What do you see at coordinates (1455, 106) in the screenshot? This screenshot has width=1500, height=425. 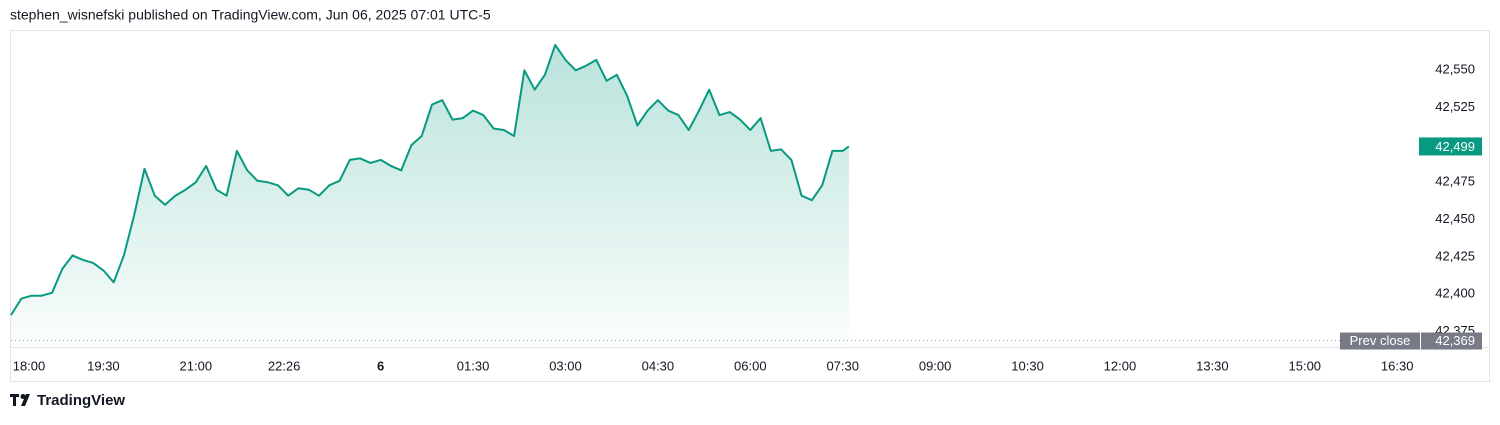 I see `y-tick-label: 42,525` at bounding box center [1455, 106].